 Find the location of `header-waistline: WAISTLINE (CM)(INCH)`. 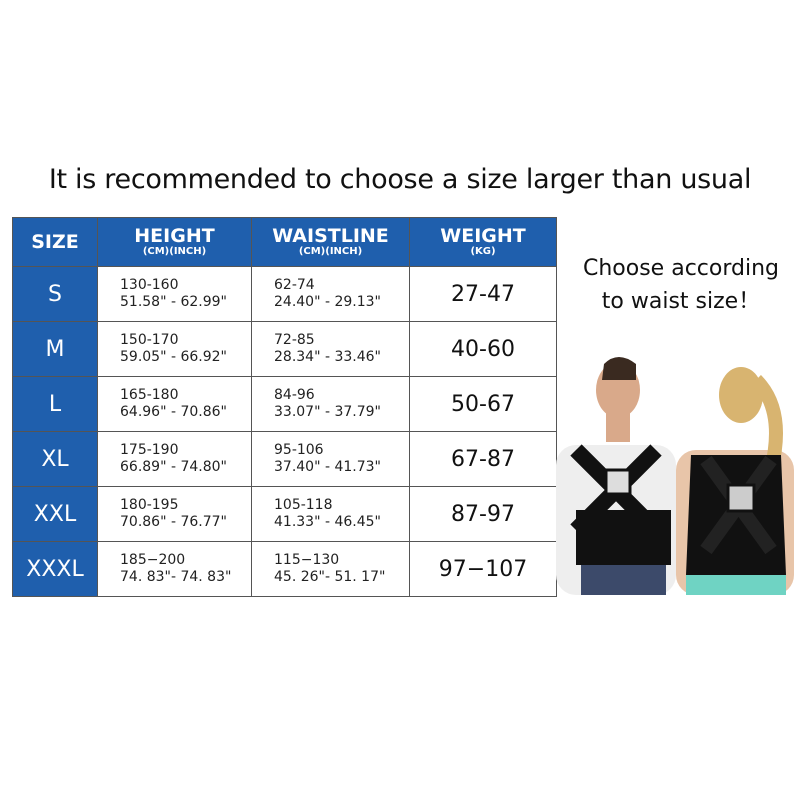

header-waistline: WAISTLINE (CM)(INCH) is located at coordinates (330, 242).